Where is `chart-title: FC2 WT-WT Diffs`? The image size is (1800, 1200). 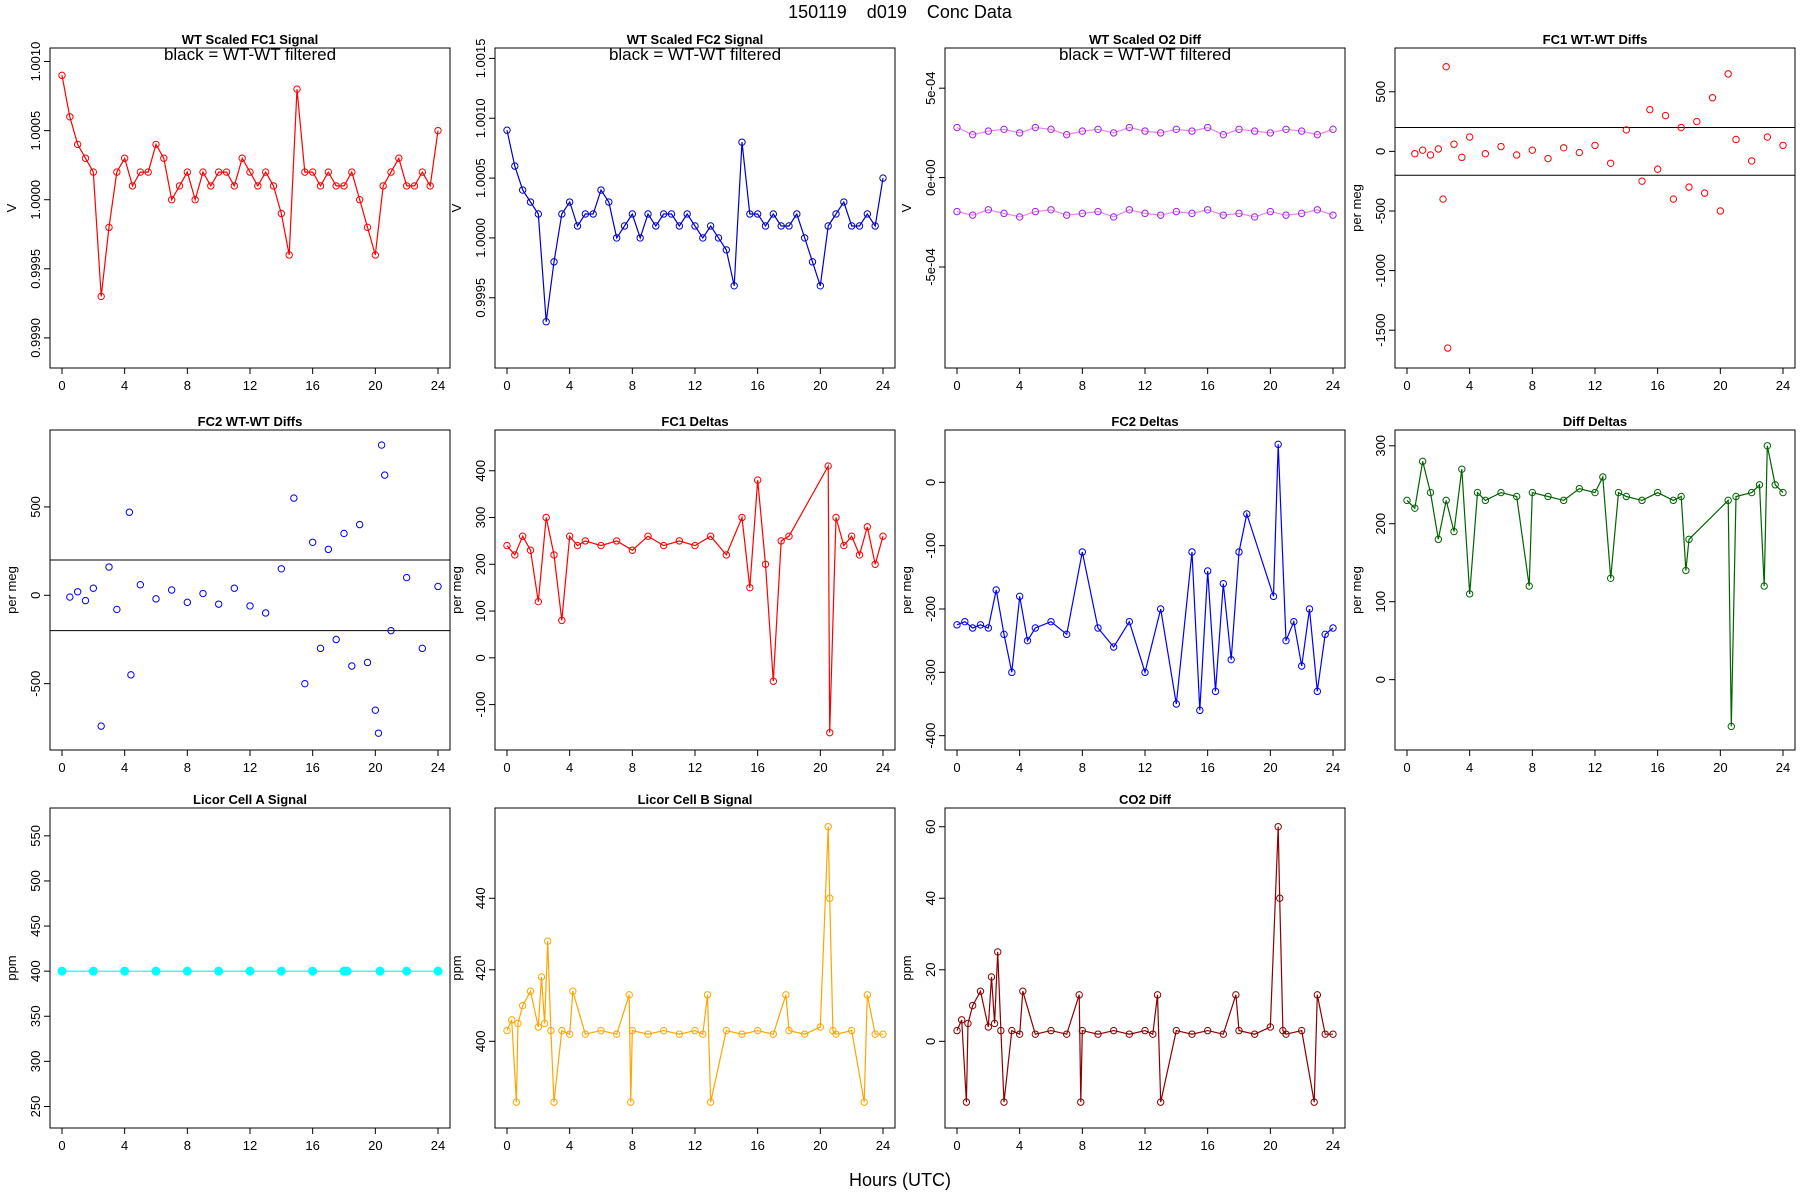 chart-title: FC2 WT-WT Diffs is located at coordinates (250, 421).